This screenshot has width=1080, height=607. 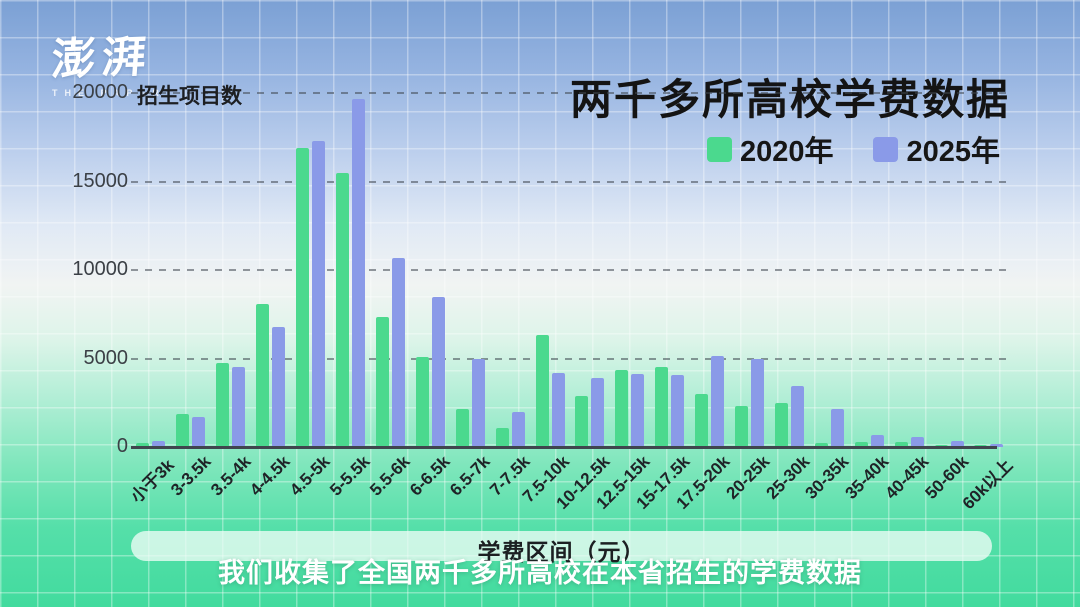 What do you see at coordinates (827, 477) in the screenshot?
I see `x-tick-label: 30-35k` at bounding box center [827, 477].